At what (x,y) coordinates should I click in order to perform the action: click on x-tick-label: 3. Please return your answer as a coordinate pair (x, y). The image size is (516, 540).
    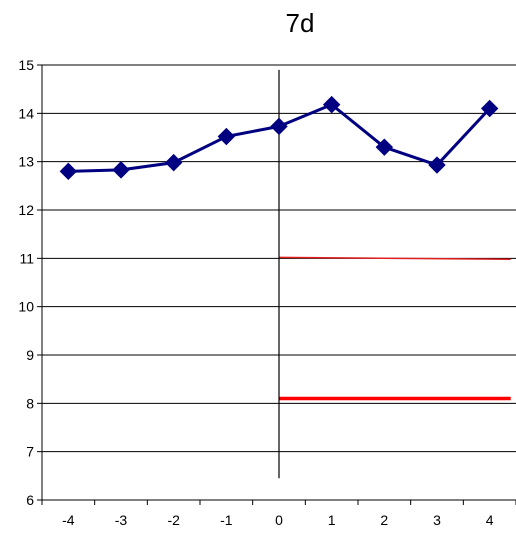
    Looking at the image, I should click on (437, 520).